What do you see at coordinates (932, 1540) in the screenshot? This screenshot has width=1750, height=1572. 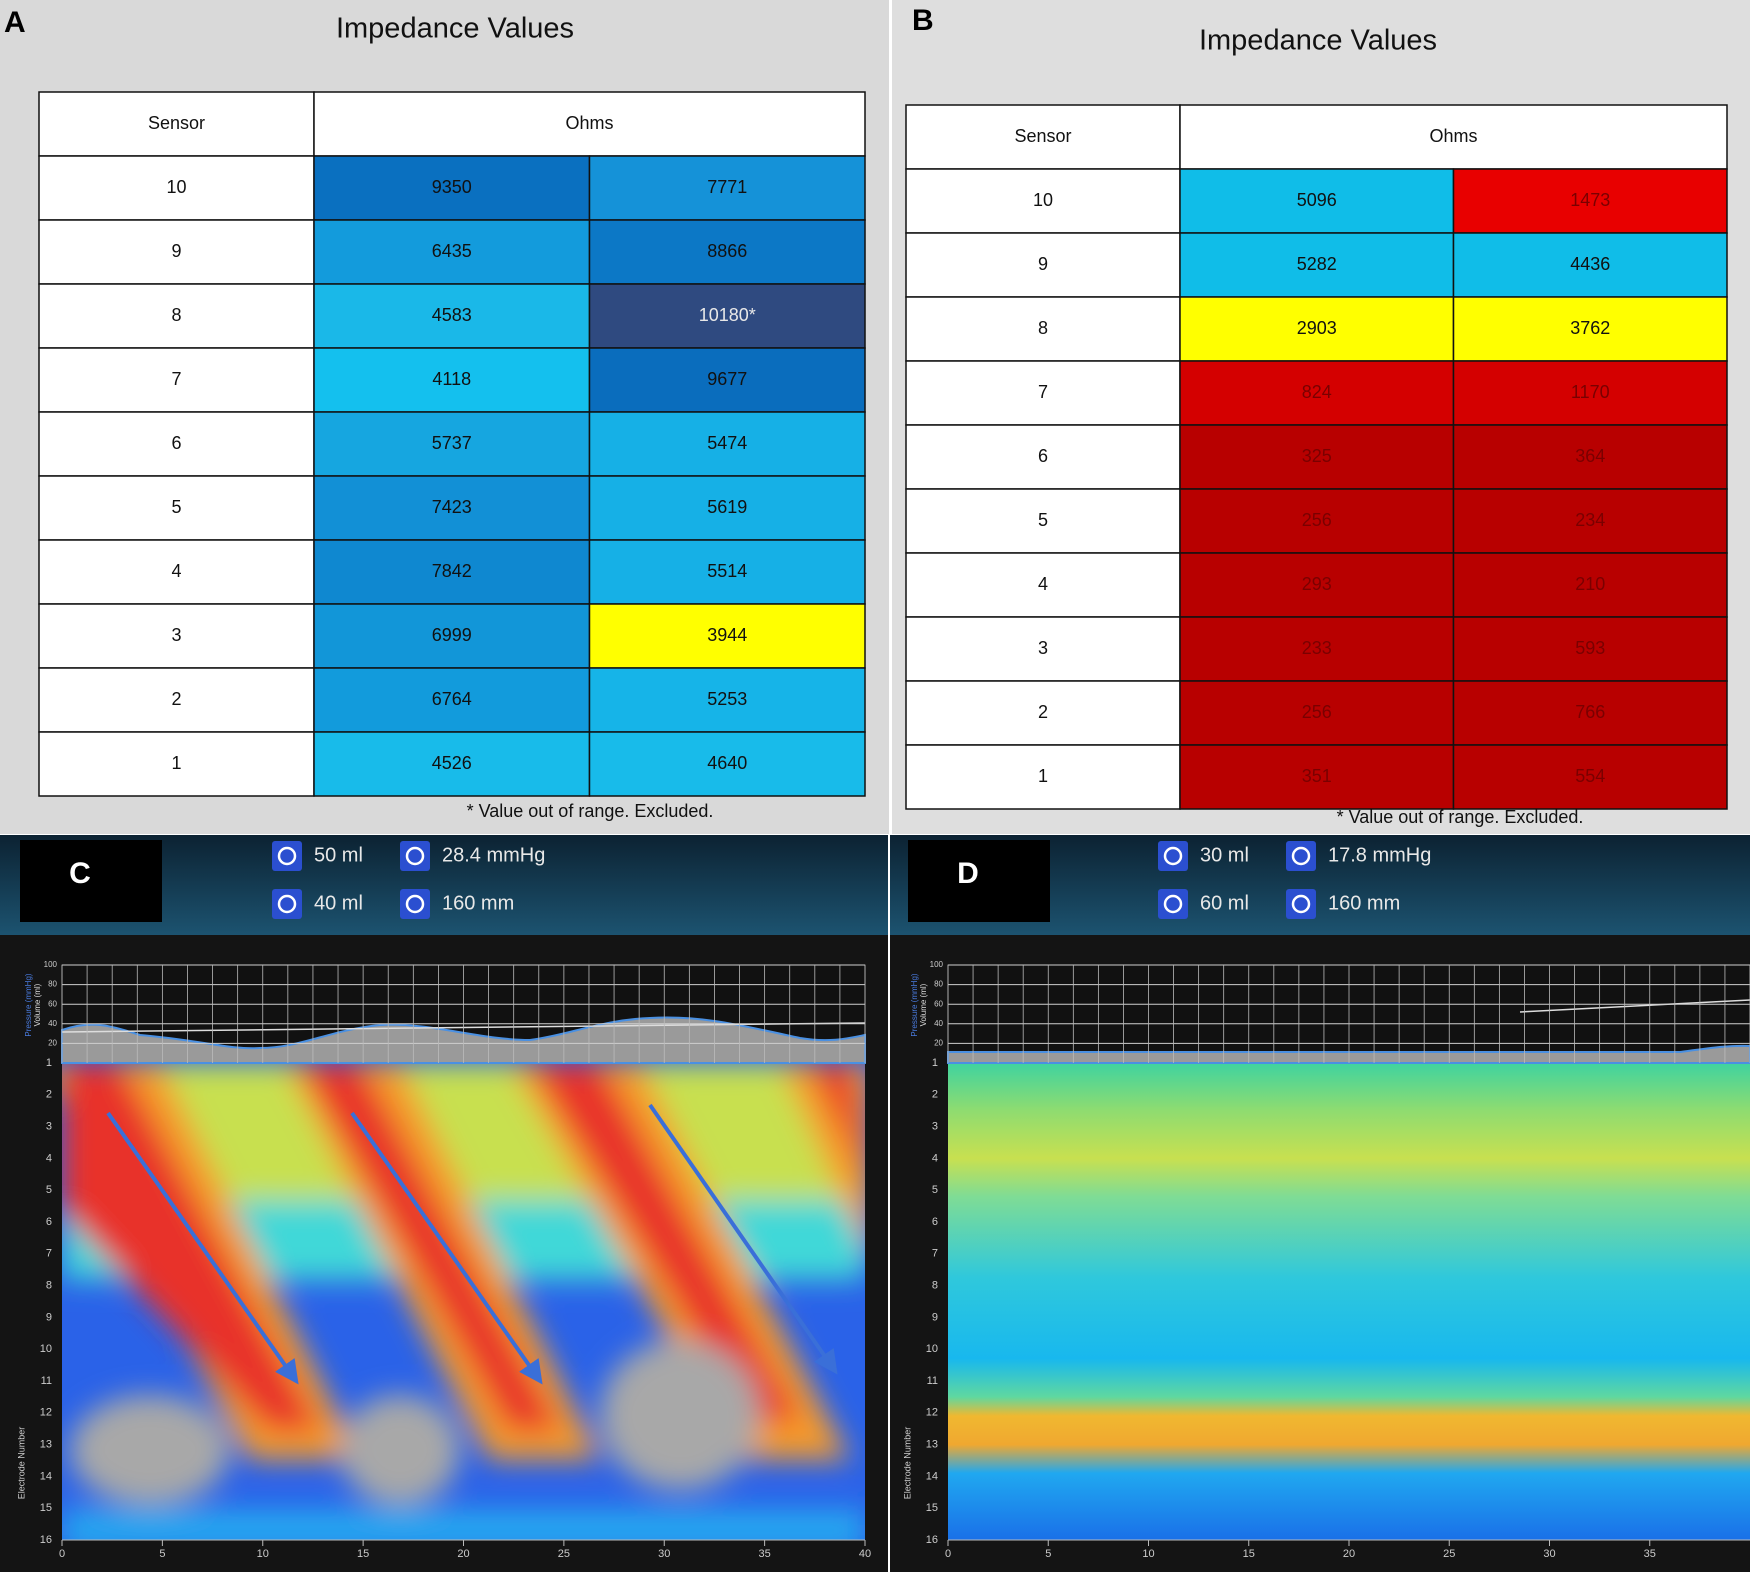 I see `electrode-label: 16` at bounding box center [932, 1540].